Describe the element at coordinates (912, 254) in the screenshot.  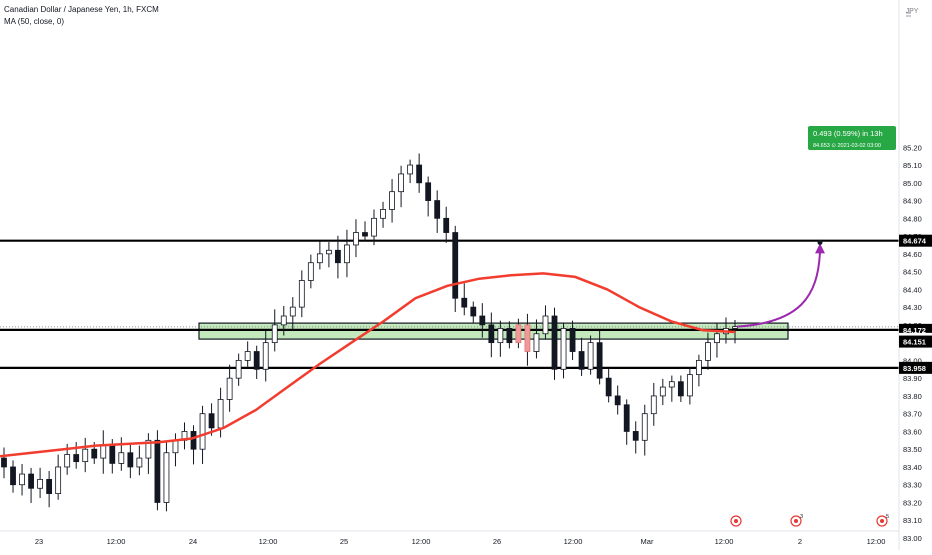
I see `price-tick-label: 84.60` at that location.